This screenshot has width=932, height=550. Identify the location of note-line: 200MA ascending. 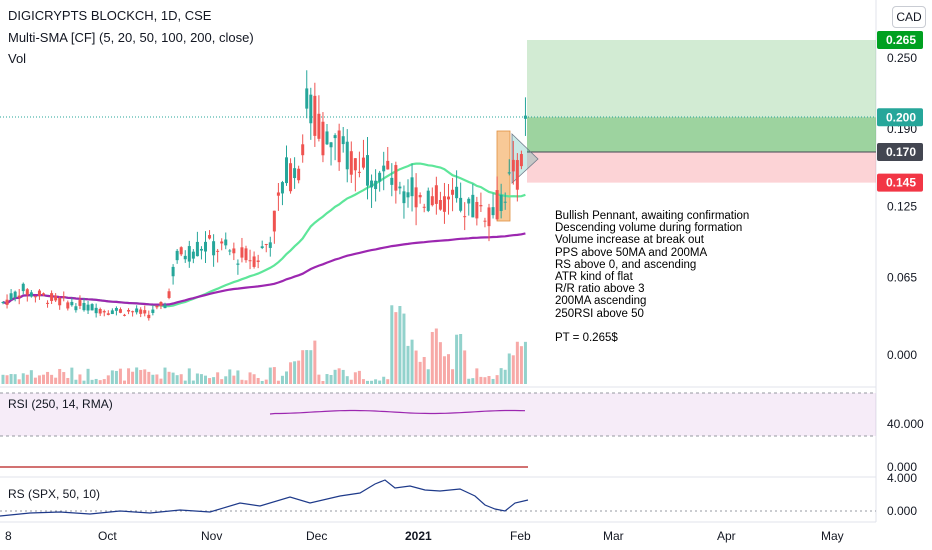
(601, 301).